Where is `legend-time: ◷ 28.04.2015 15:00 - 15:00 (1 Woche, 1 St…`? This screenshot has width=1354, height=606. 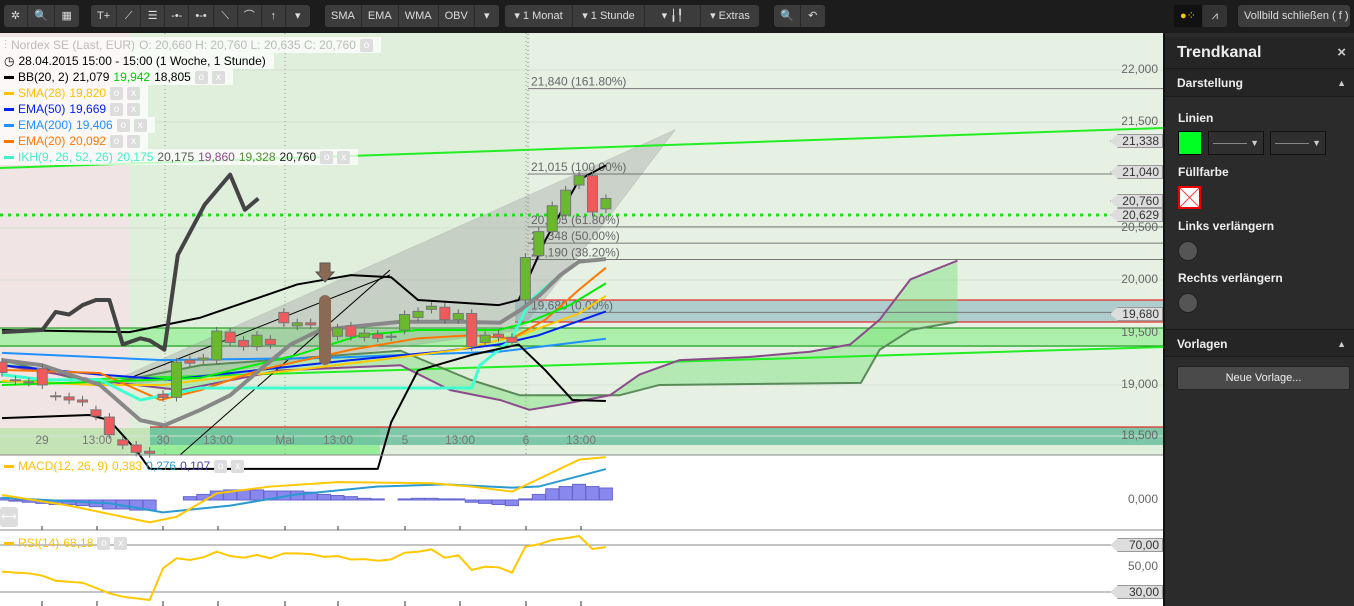
legend-time: ◷ 28.04.2015 15:00 - 15:00 (1 Woche, 1 St… is located at coordinates (137, 61).